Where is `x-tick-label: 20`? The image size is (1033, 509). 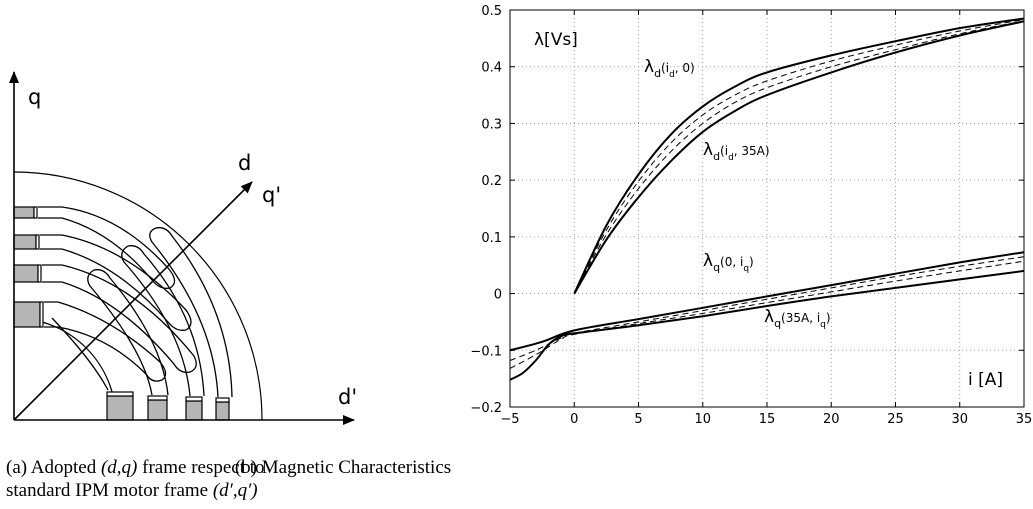 x-tick-label: 20 is located at coordinates (831, 419).